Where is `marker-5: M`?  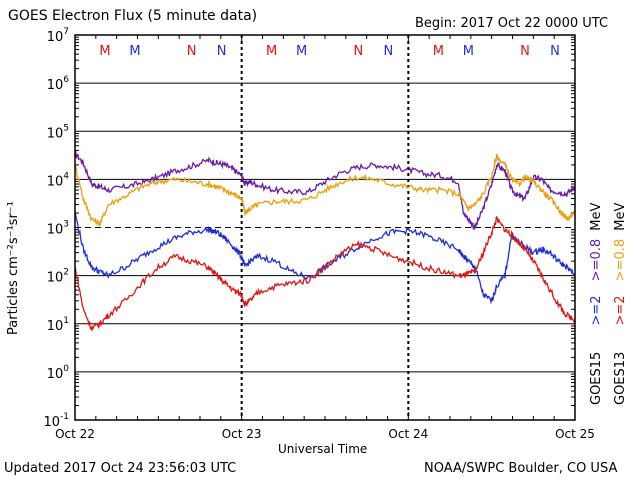 marker-5: M is located at coordinates (301, 51).